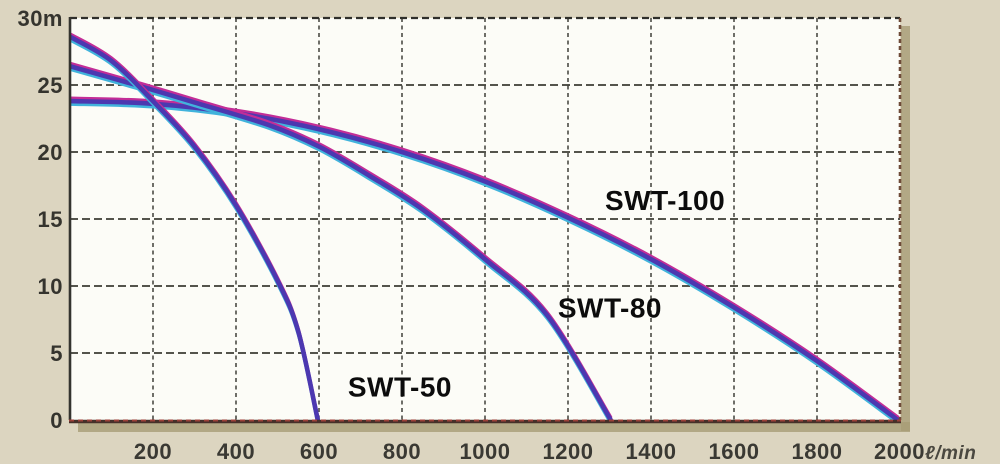 This screenshot has width=1000, height=471. I want to click on x-tick-label-1400: 1400, so click(651, 451).